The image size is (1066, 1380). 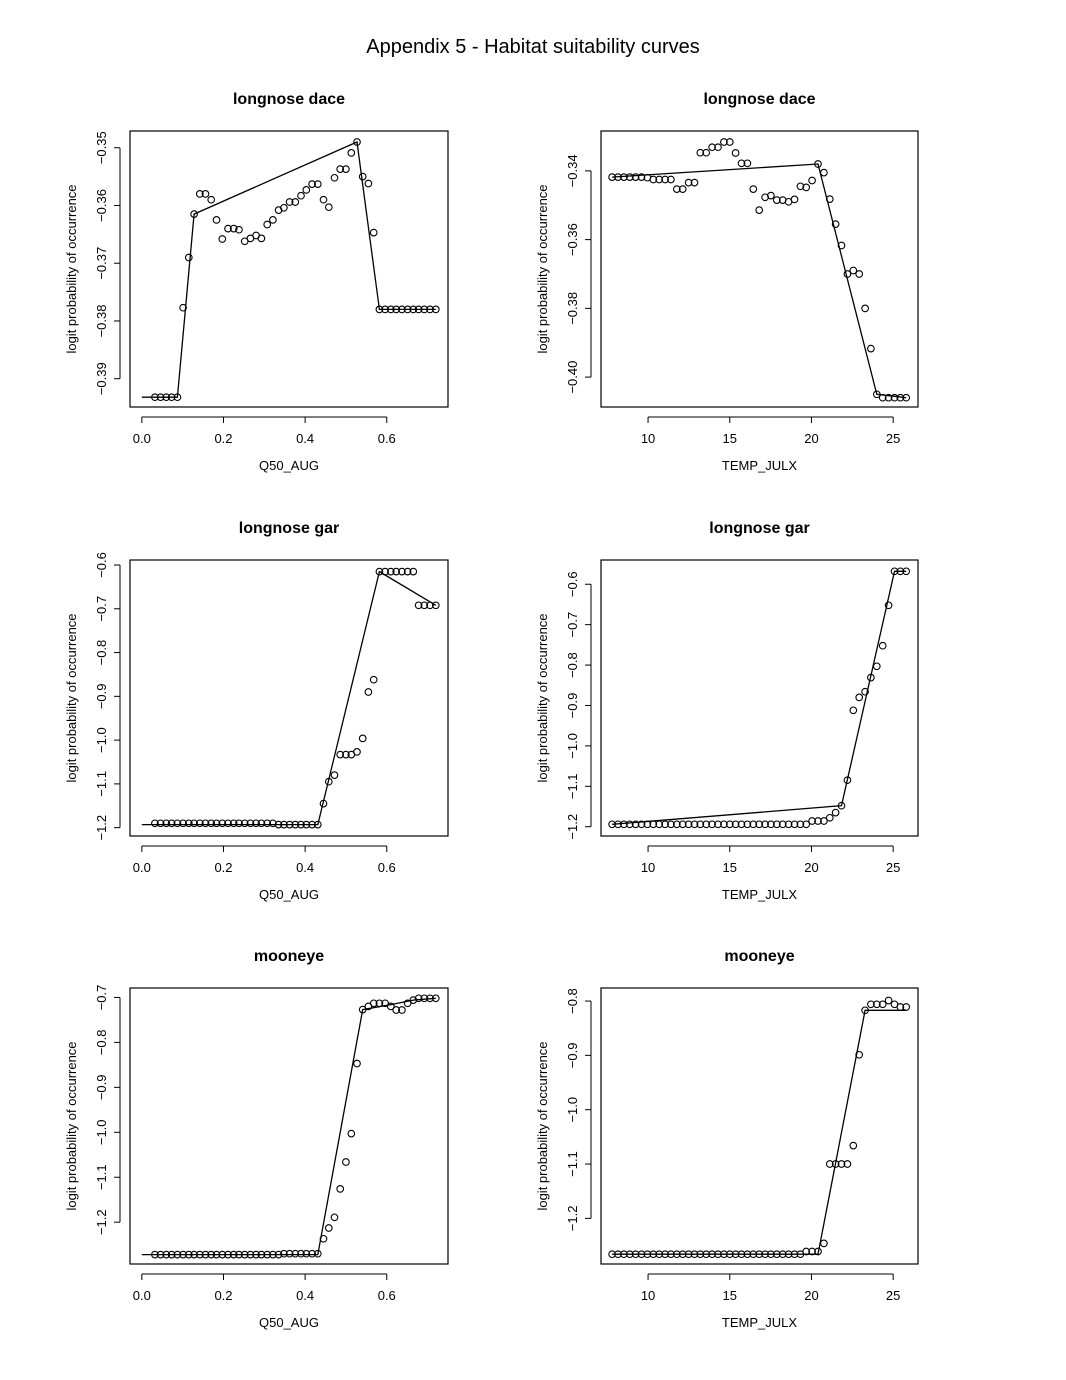 What do you see at coordinates (101, 1043) in the screenshot?
I see `y-tick-label: −0.8` at bounding box center [101, 1043].